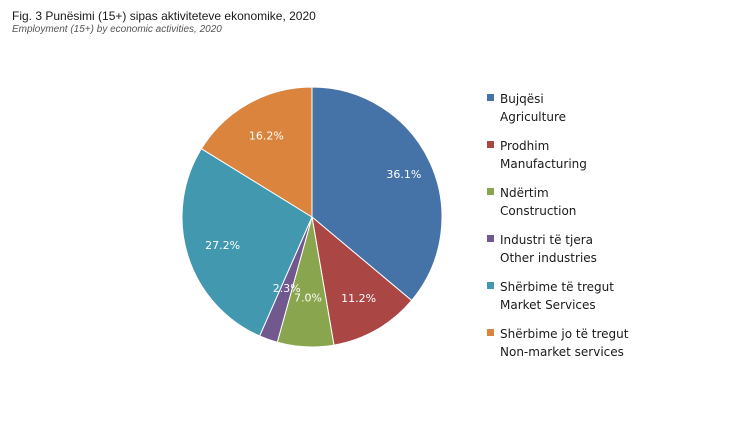 The height and width of the screenshot is (448, 750). I want to click on legend-label-en: Other industries, so click(548, 258).